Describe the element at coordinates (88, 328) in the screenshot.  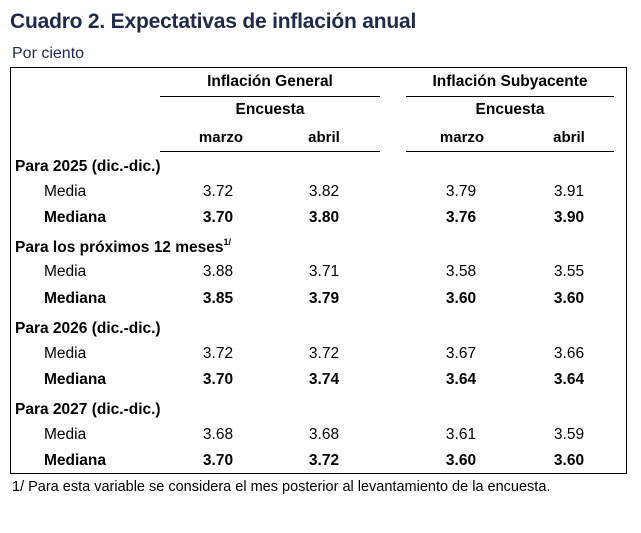
I see `section-label: Para 2026 (dic.-dic.)` at that location.